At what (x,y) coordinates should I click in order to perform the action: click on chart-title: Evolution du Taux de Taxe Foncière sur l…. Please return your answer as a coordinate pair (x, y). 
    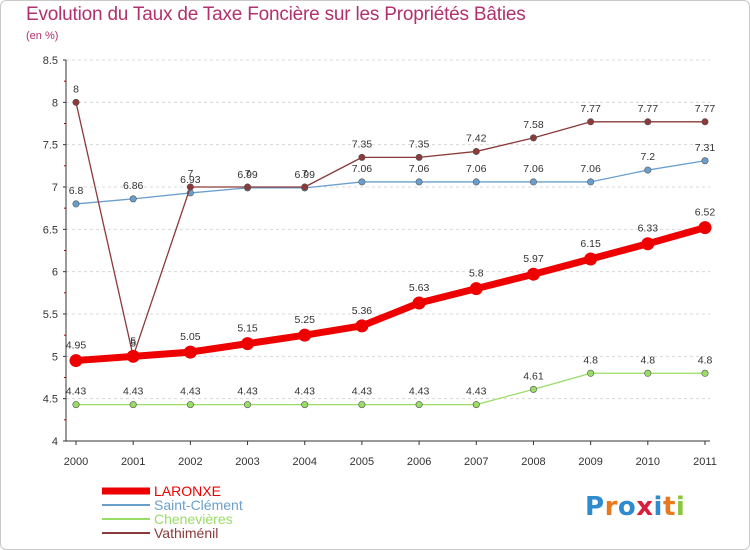
    Looking at the image, I should click on (276, 14).